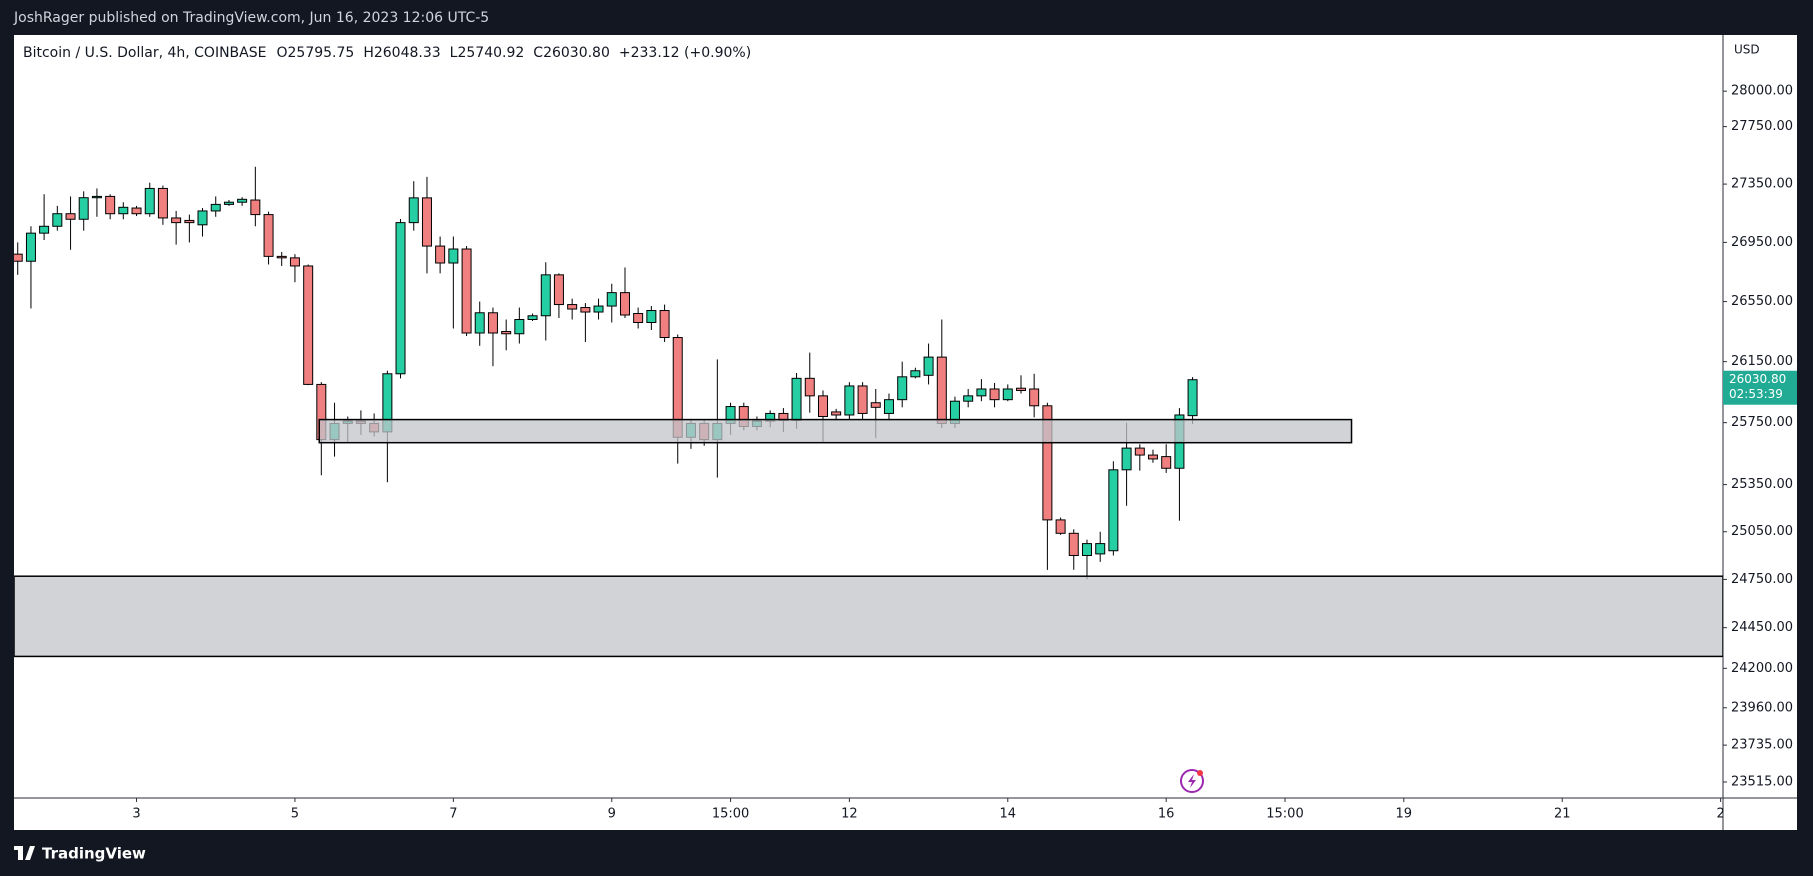 The width and height of the screenshot is (1813, 876). What do you see at coordinates (453, 814) in the screenshot?
I see `x-tick-label: 7` at bounding box center [453, 814].